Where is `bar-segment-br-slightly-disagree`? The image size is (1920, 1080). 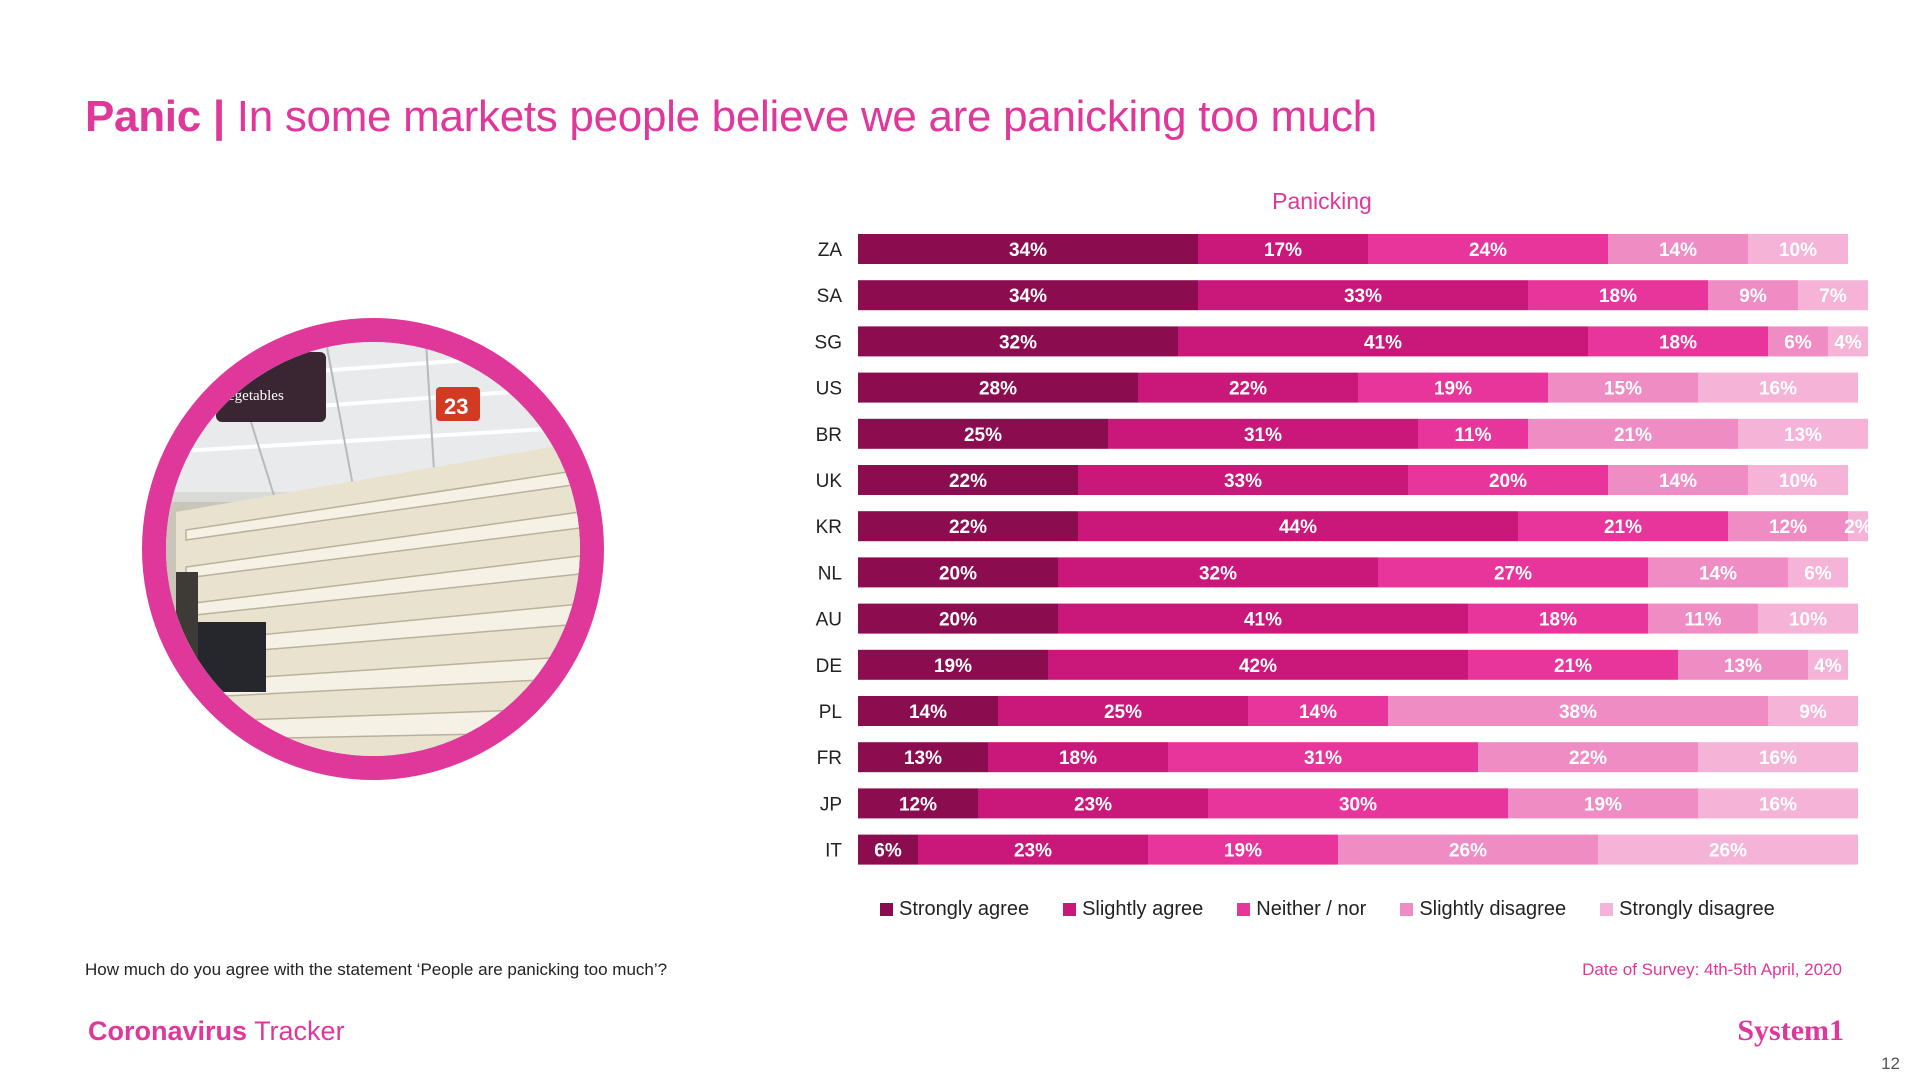 bar-segment-br-slightly-disagree is located at coordinates (1633, 433).